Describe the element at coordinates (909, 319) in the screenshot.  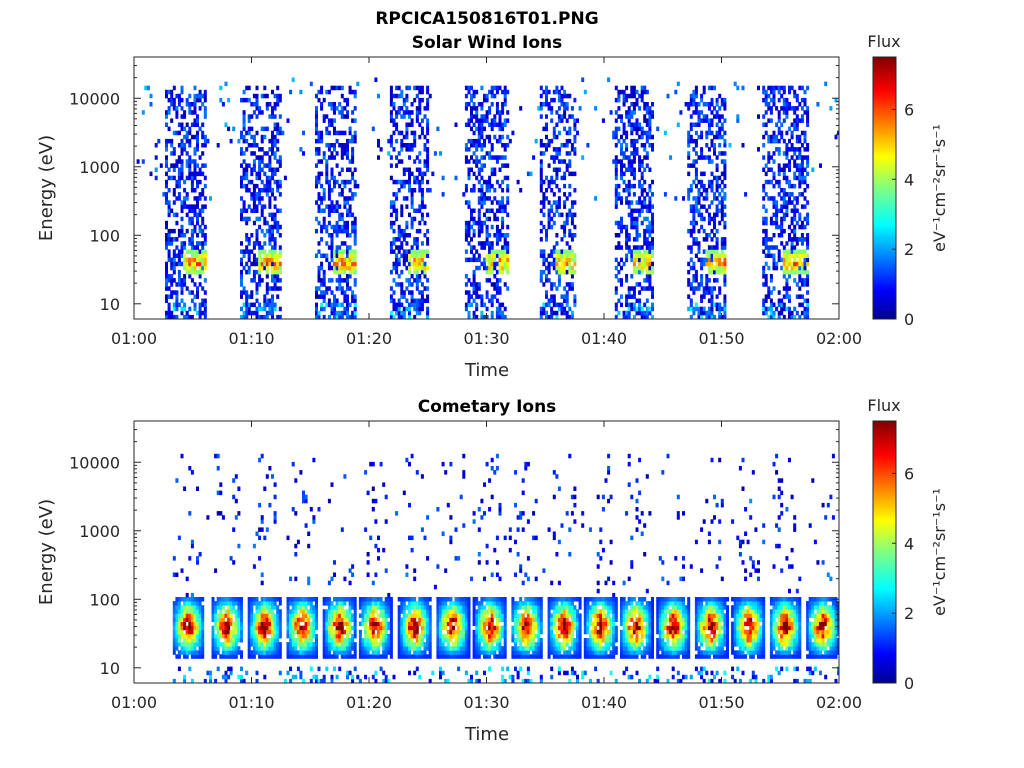
I see `colorbar-tick-label: 0` at that location.